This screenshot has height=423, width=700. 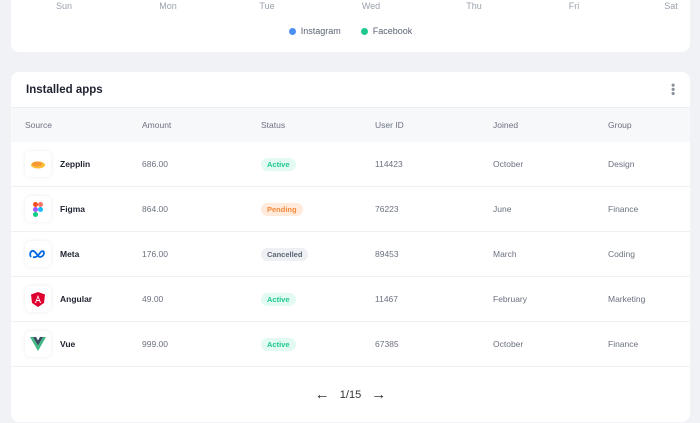 I want to click on angular-icon, so click(x=38, y=299).